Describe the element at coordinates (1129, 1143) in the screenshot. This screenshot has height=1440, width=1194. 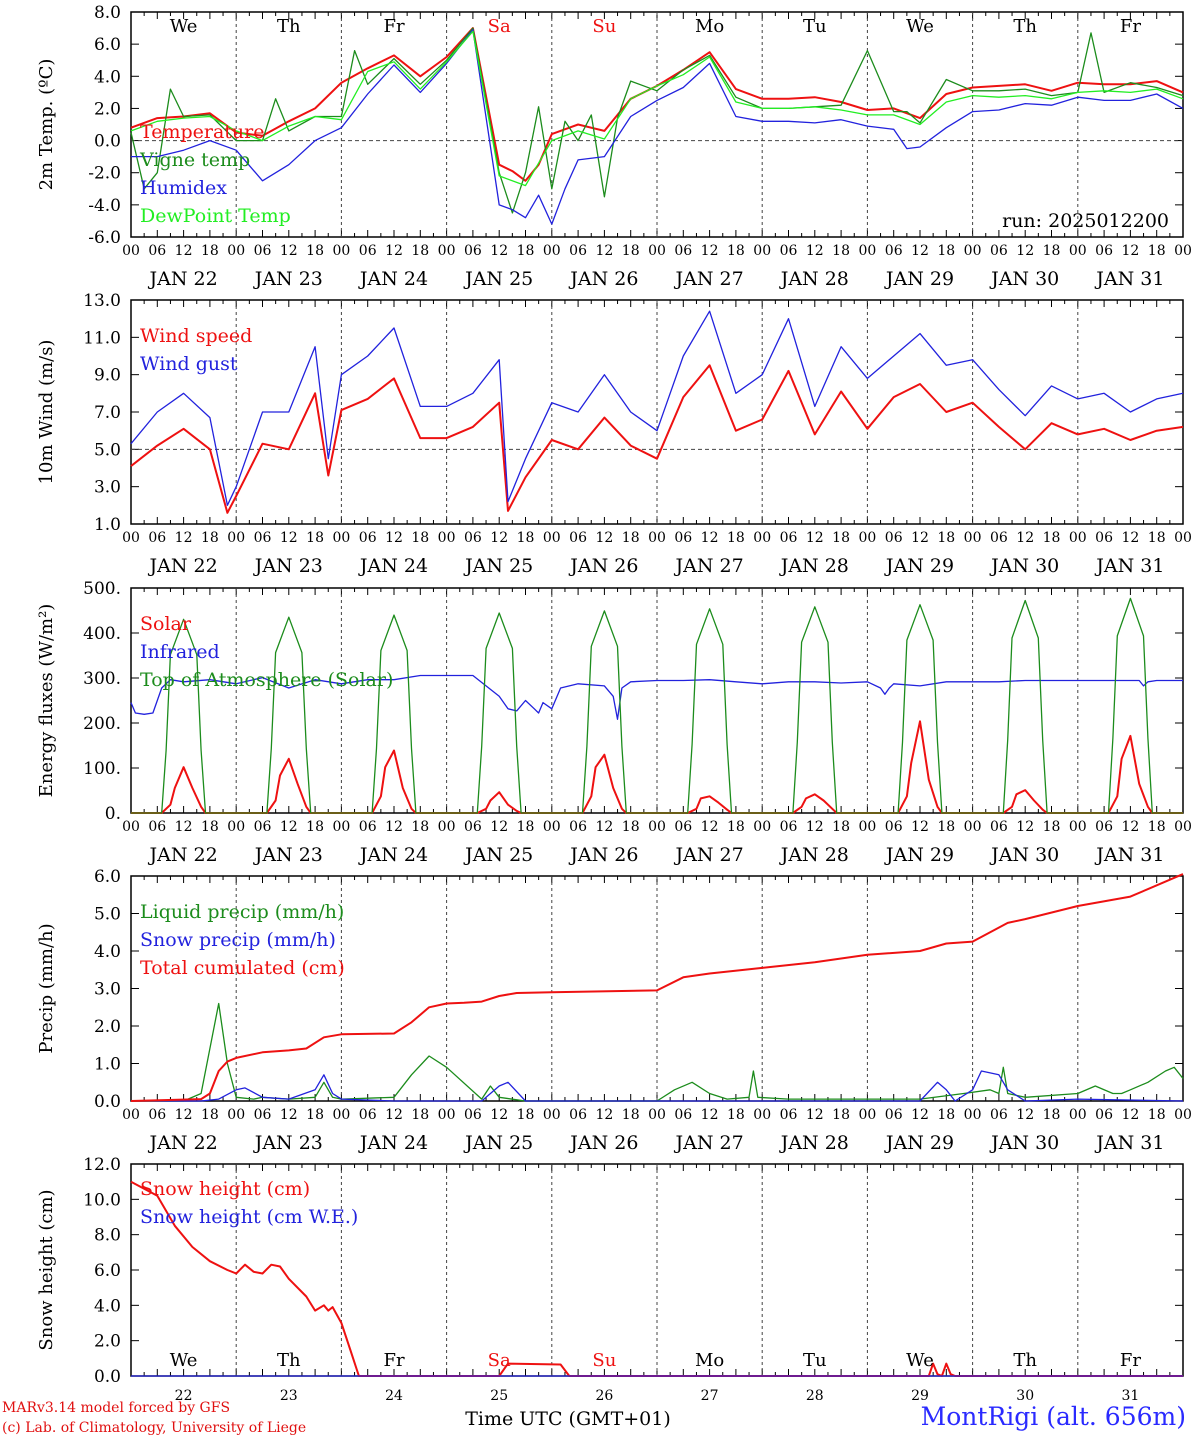
I see `x-date-label: JAN 31` at that location.